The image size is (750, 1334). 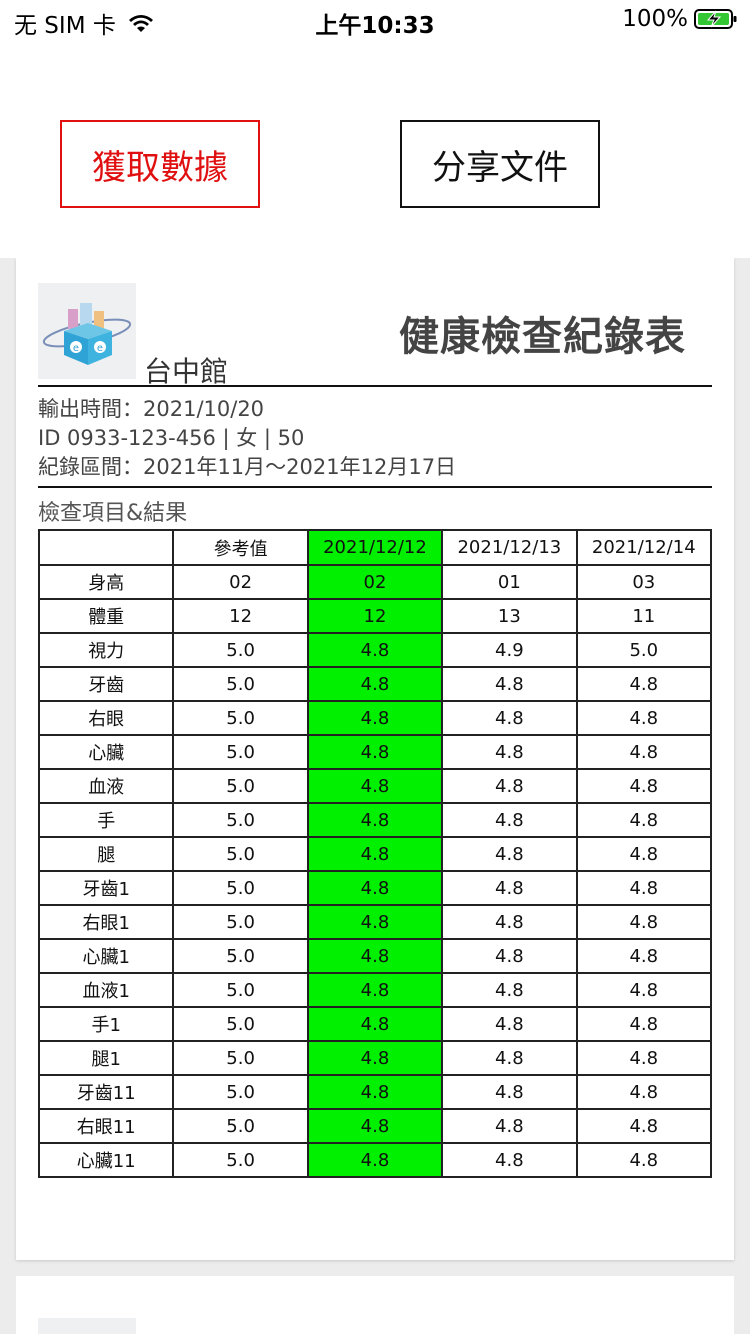 I want to click on table-row: 牙齒11 5.0 4.8 4.8 4.8, so click(x=375, y=1092).